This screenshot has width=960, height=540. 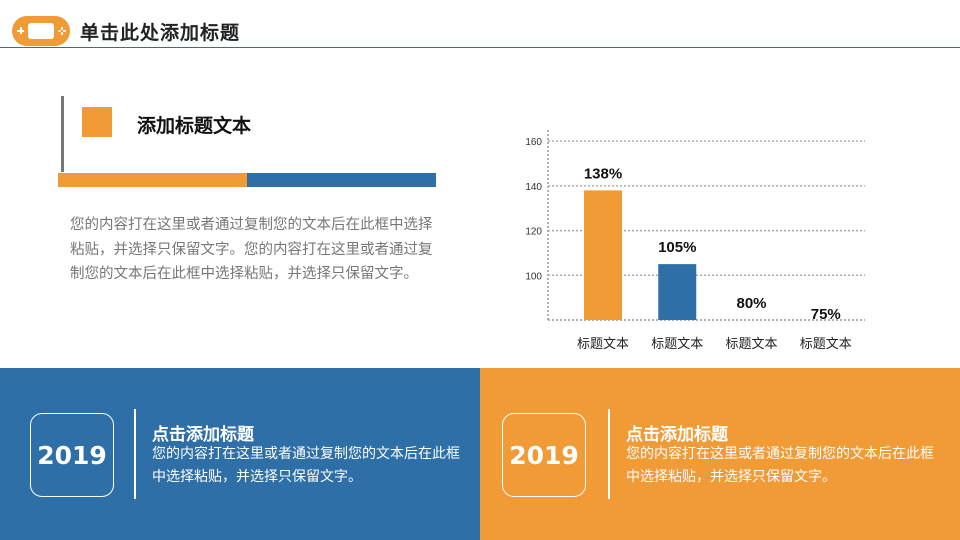 What do you see at coordinates (160, 33) in the screenshot?
I see `page-title: 单击此处添加标题` at bounding box center [160, 33].